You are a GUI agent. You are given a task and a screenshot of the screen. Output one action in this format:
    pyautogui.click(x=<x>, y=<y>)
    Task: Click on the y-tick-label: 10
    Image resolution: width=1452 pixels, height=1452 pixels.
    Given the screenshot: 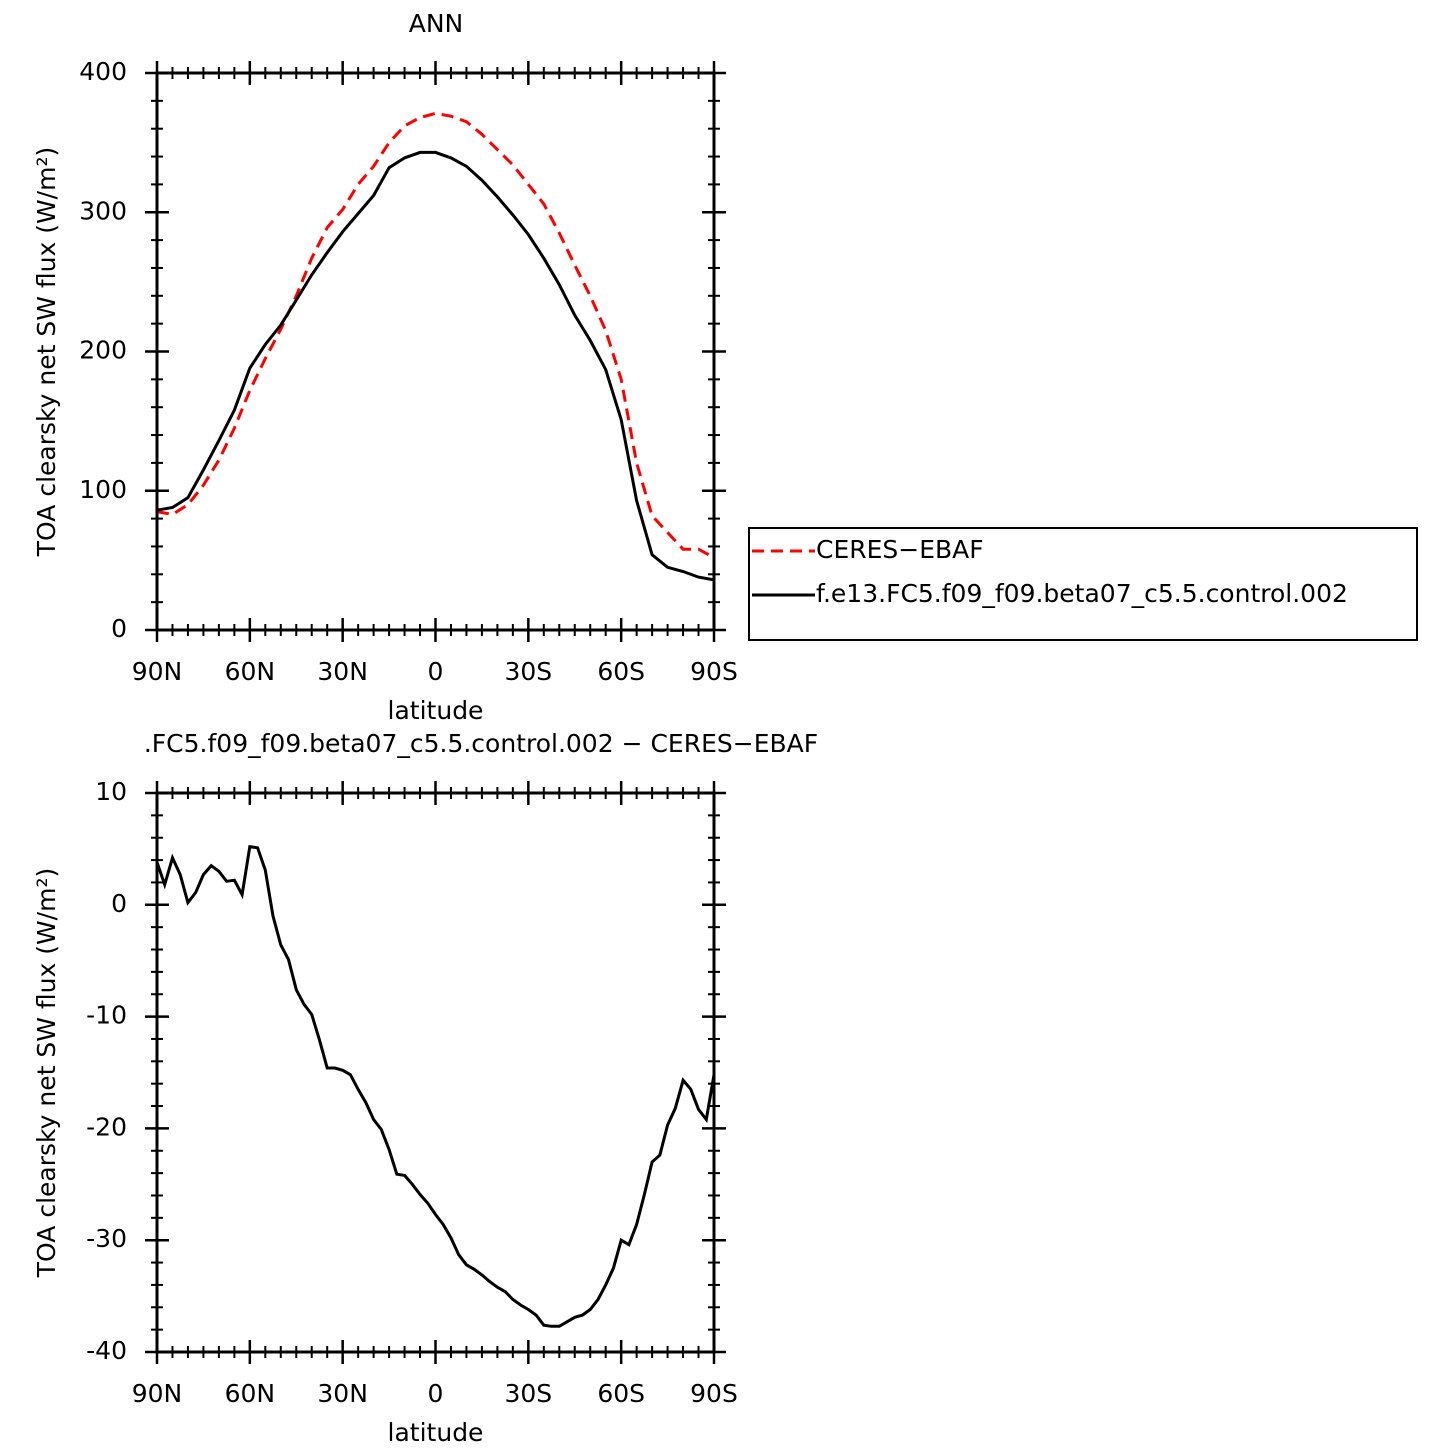 What is the action you would take?
    pyautogui.click(x=111, y=791)
    